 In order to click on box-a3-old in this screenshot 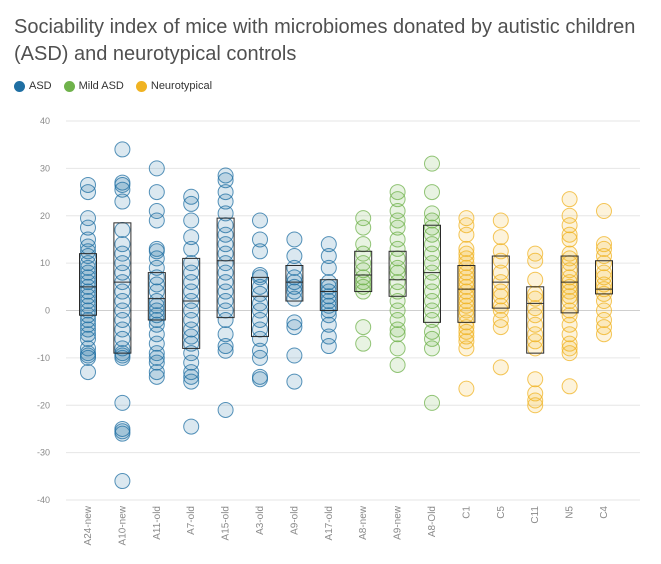, I will do `click(260, 307)`.